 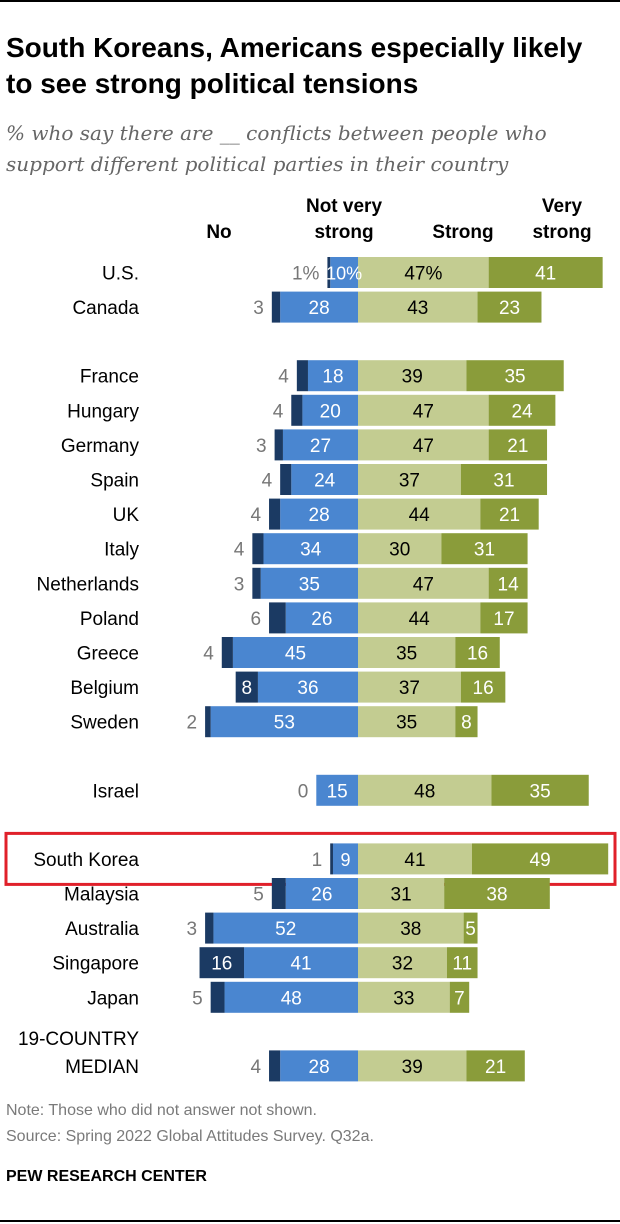 What do you see at coordinates (319, 515) in the screenshot?
I see `value-uk-not-very-strong: 28` at bounding box center [319, 515].